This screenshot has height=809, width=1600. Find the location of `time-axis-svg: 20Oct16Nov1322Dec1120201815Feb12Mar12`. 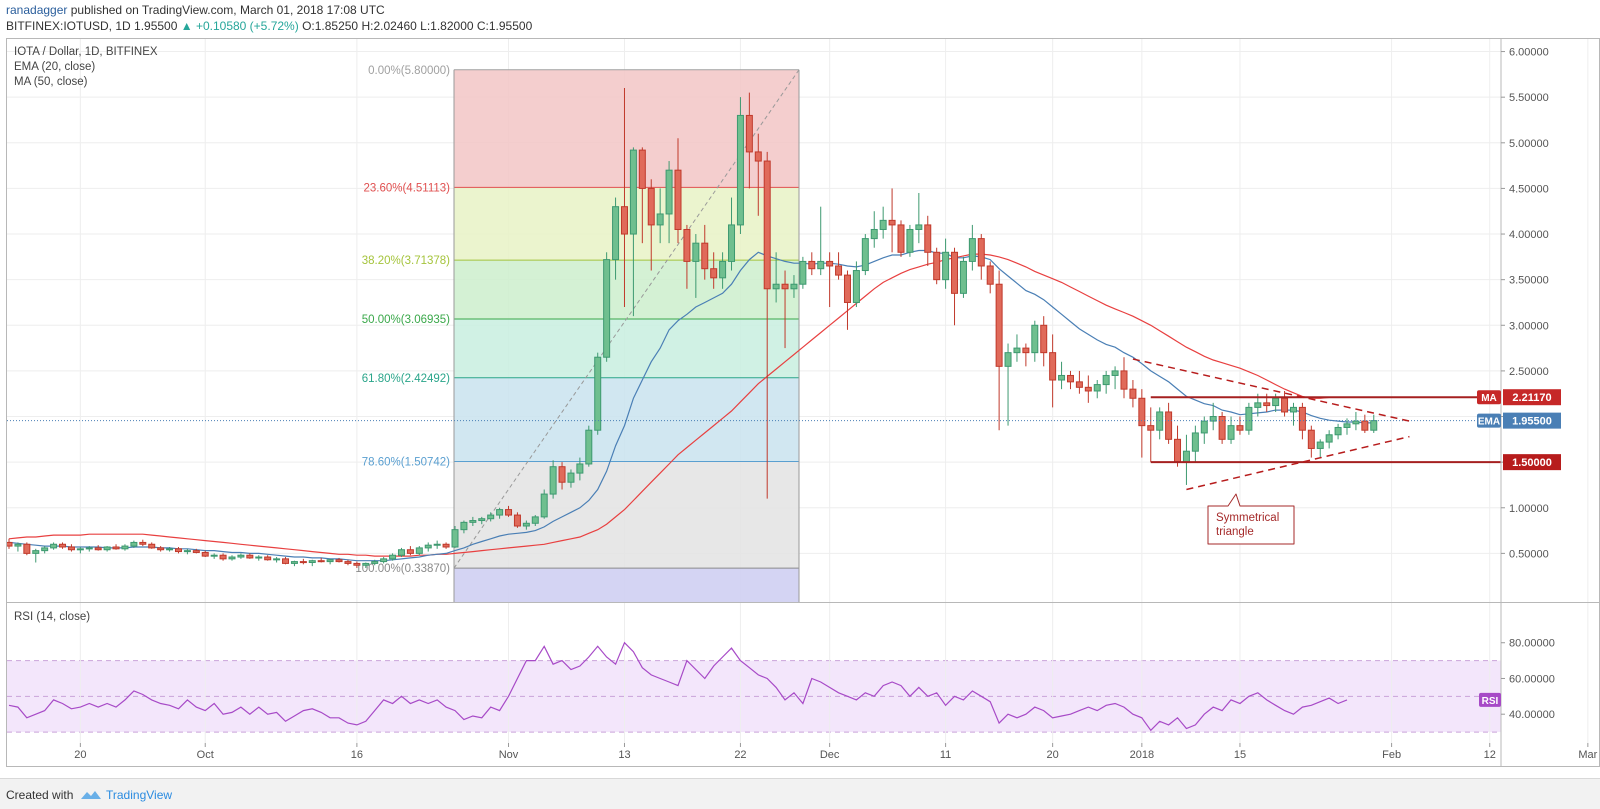

time-axis-svg: 20Oct16Nov1322Dec1120201815Feb12Mar12 is located at coordinates (836, 755).